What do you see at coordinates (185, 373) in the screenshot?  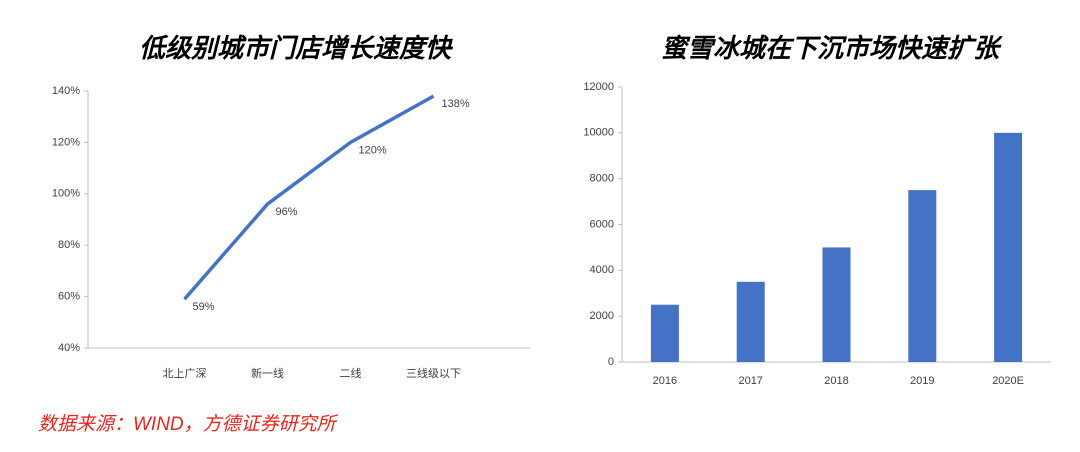 I see `x-tick-label: 北上广深` at bounding box center [185, 373].